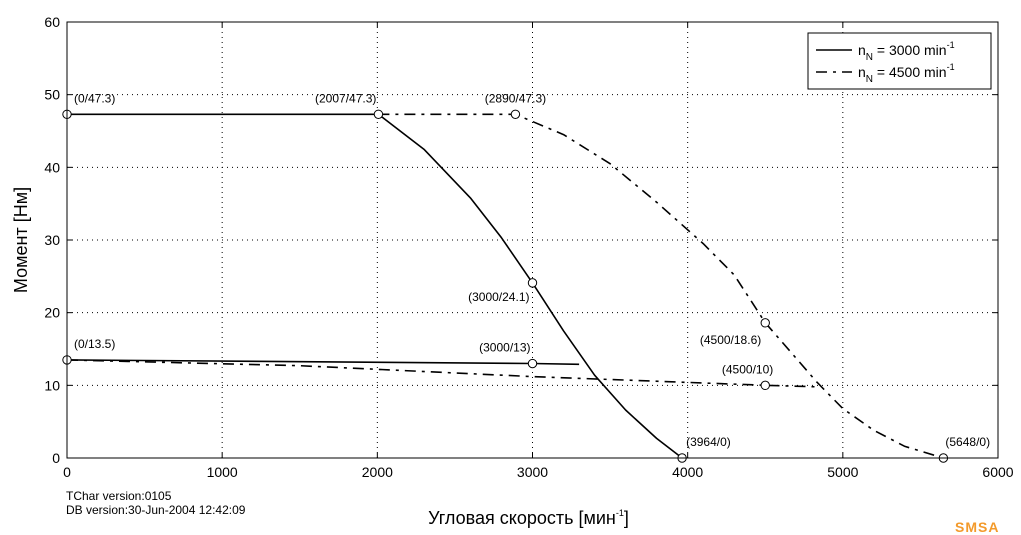 Image resolution: width=1021 pixels, height=535 pixels. What do you see at coordinates (52, 22) in the screenshot?
I see `y-tick-label: 60` at bounding box center [52, 22].